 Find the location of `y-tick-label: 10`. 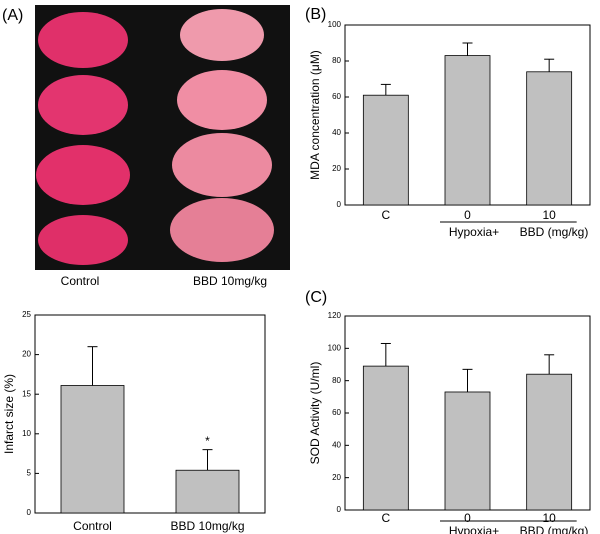

y-tick-label: 10 is located at coordinates (26, 433).